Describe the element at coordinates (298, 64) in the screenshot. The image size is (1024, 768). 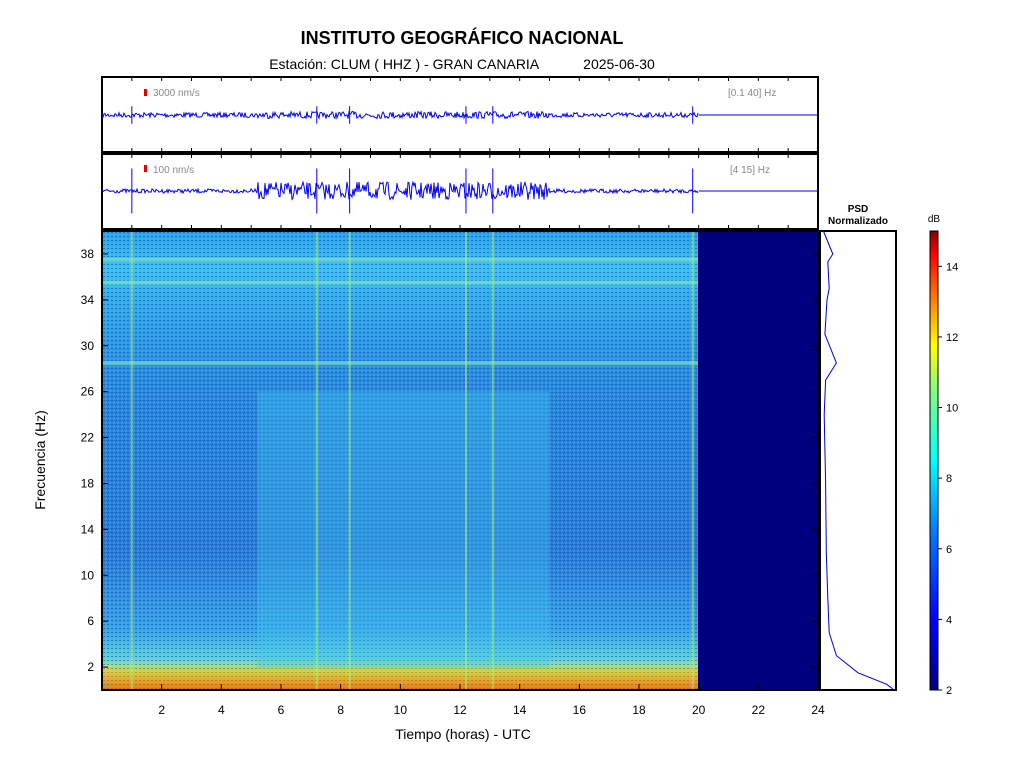
I see `station-label: Estación:` at that location.